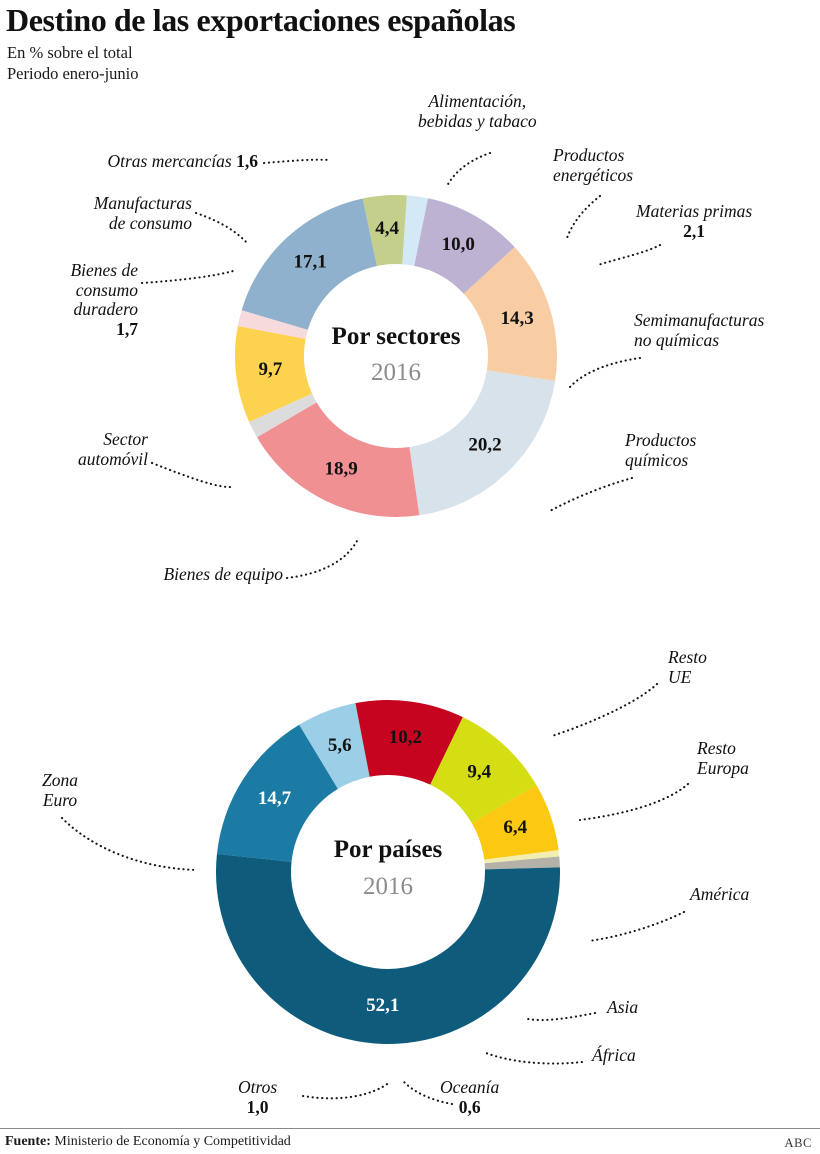 The width and height of the screenshot is (820, 1154). Describe the element at coordinates (247, 161) in the screenshot. I see `callout-otras-value: 1,6` at that location.